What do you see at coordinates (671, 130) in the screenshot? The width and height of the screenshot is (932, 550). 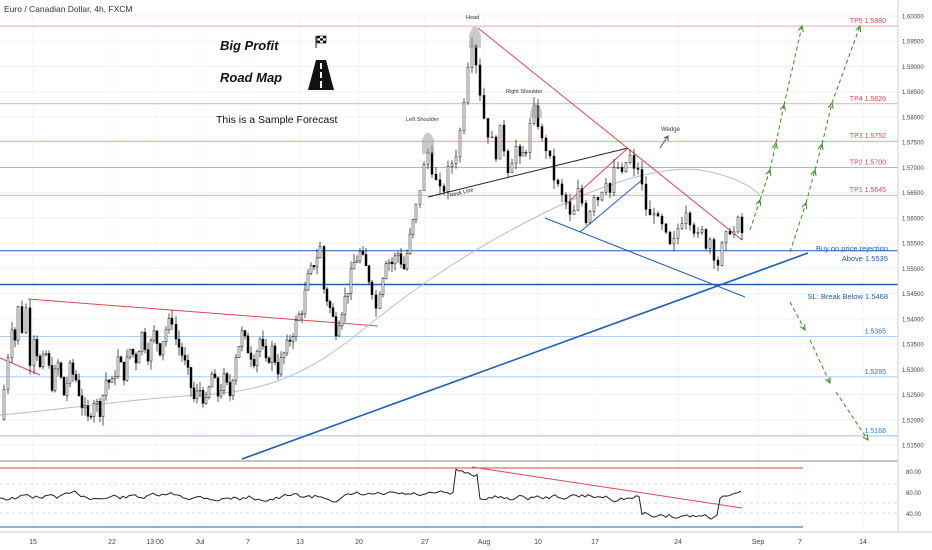 I see `wedge-label: Wedge` at bounding box center [671, 130].